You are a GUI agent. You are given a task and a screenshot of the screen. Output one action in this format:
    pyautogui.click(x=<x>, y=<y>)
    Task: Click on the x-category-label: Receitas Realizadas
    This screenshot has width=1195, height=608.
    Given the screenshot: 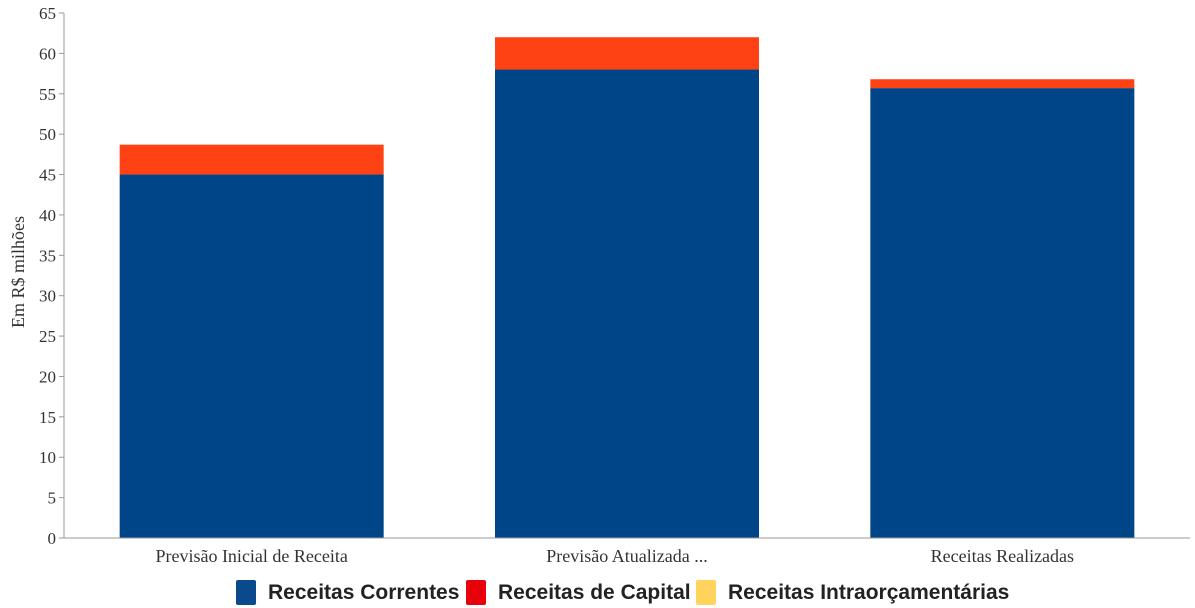 What is the action you would take?
    pyautogui.click(x=1002, y=556)
    